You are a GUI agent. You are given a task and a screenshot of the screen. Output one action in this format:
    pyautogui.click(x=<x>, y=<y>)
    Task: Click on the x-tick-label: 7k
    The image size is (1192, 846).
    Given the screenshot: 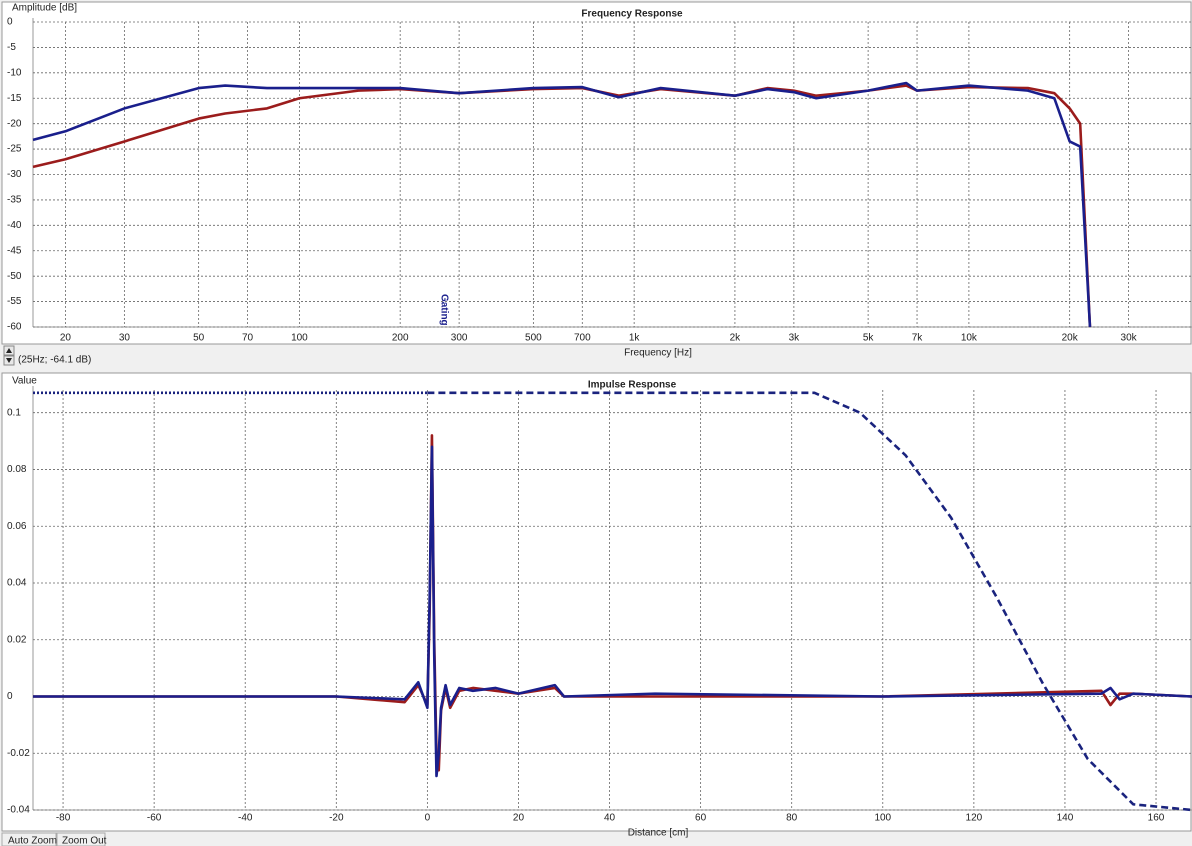 What is the action you would take?
    pyautogui.click(x=918, y=338)
    